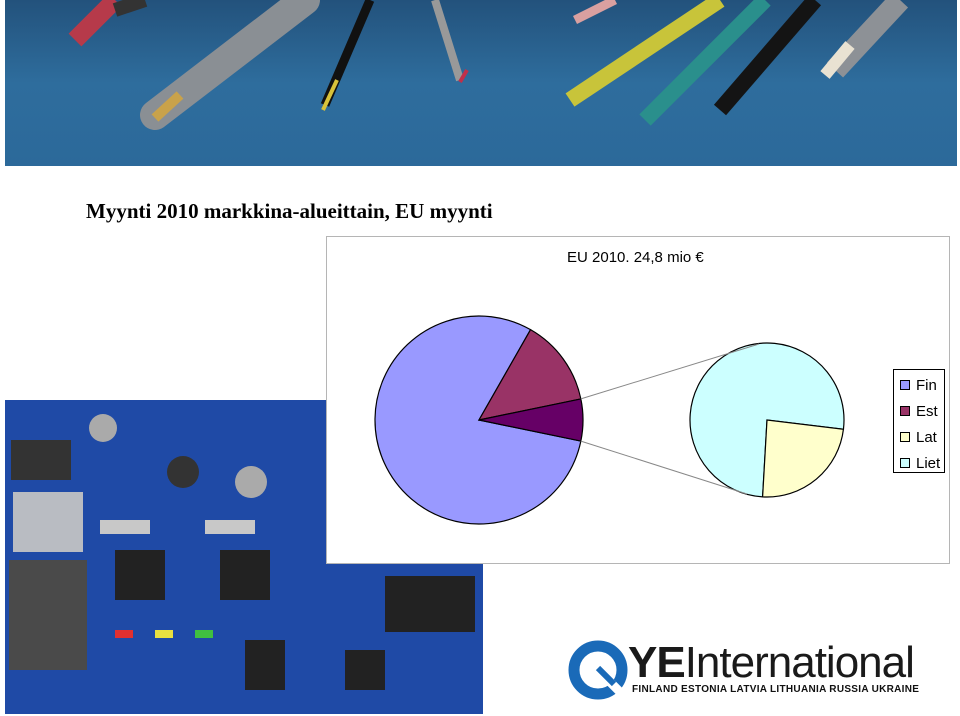 The width and height of the screenshot is (960, 716). I want to click on pie-slice-fin, so click(478, 420).